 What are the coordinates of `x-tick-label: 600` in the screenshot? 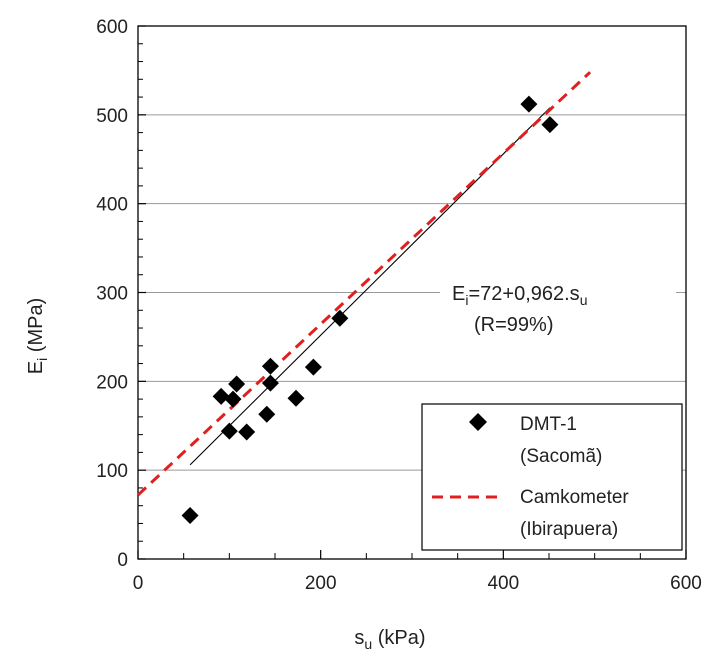 It's located at (686, 583).